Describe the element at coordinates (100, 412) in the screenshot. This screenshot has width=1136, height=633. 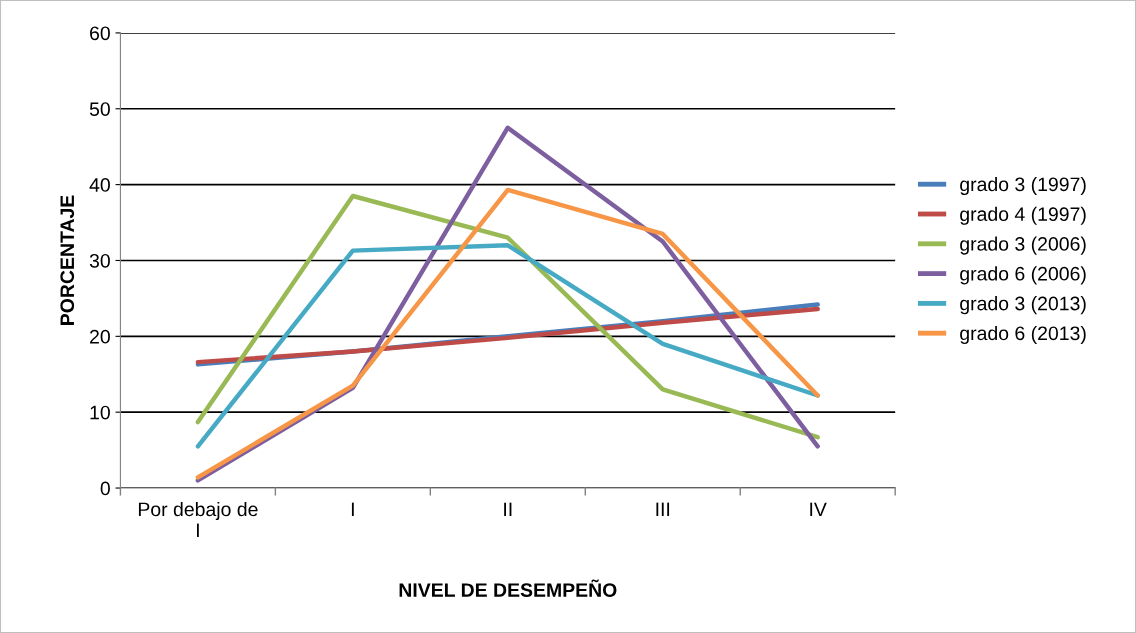
I see `y-tick-label: 10` at that location.